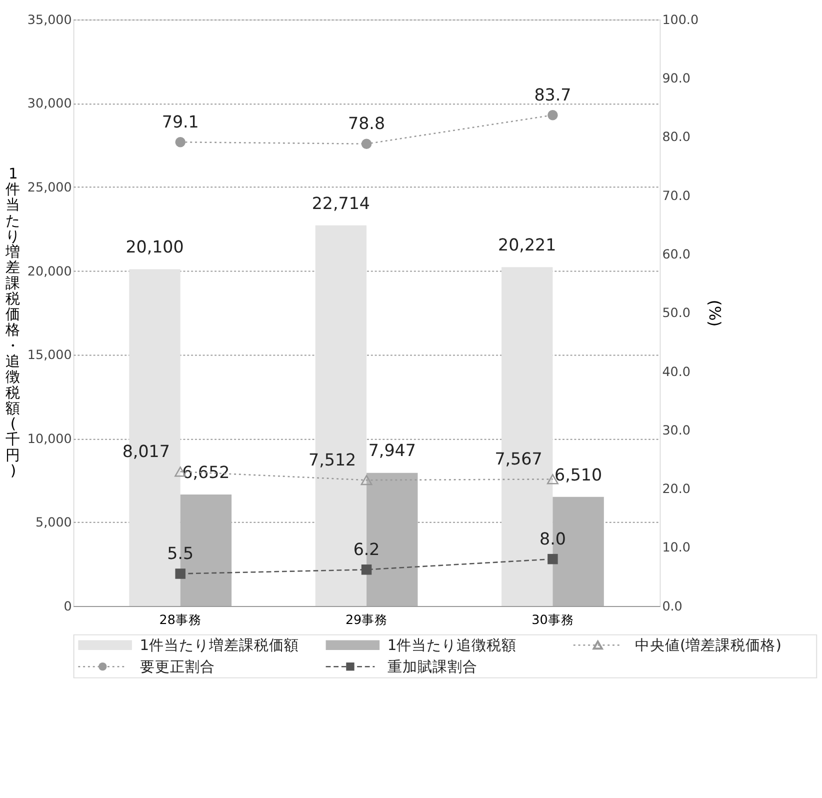 This screenshot has height=798, width=822. I want to click on data-label: 6,652, so click(206, 472).